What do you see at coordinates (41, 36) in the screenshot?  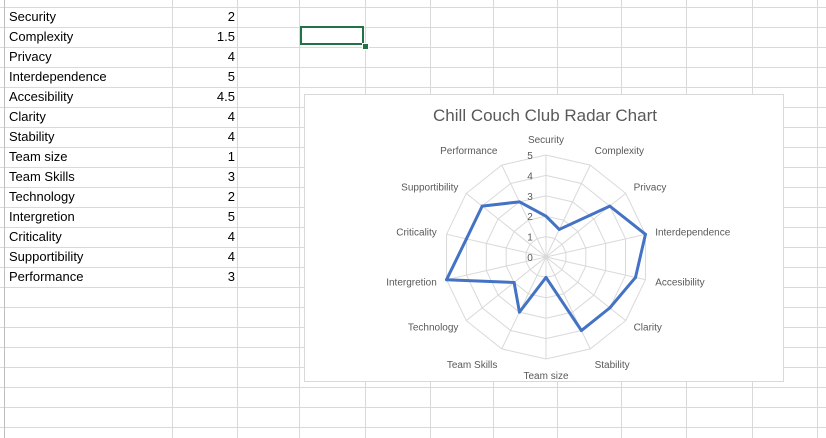 I see `cell-label: Complexity` at bounding box center [41, 36].